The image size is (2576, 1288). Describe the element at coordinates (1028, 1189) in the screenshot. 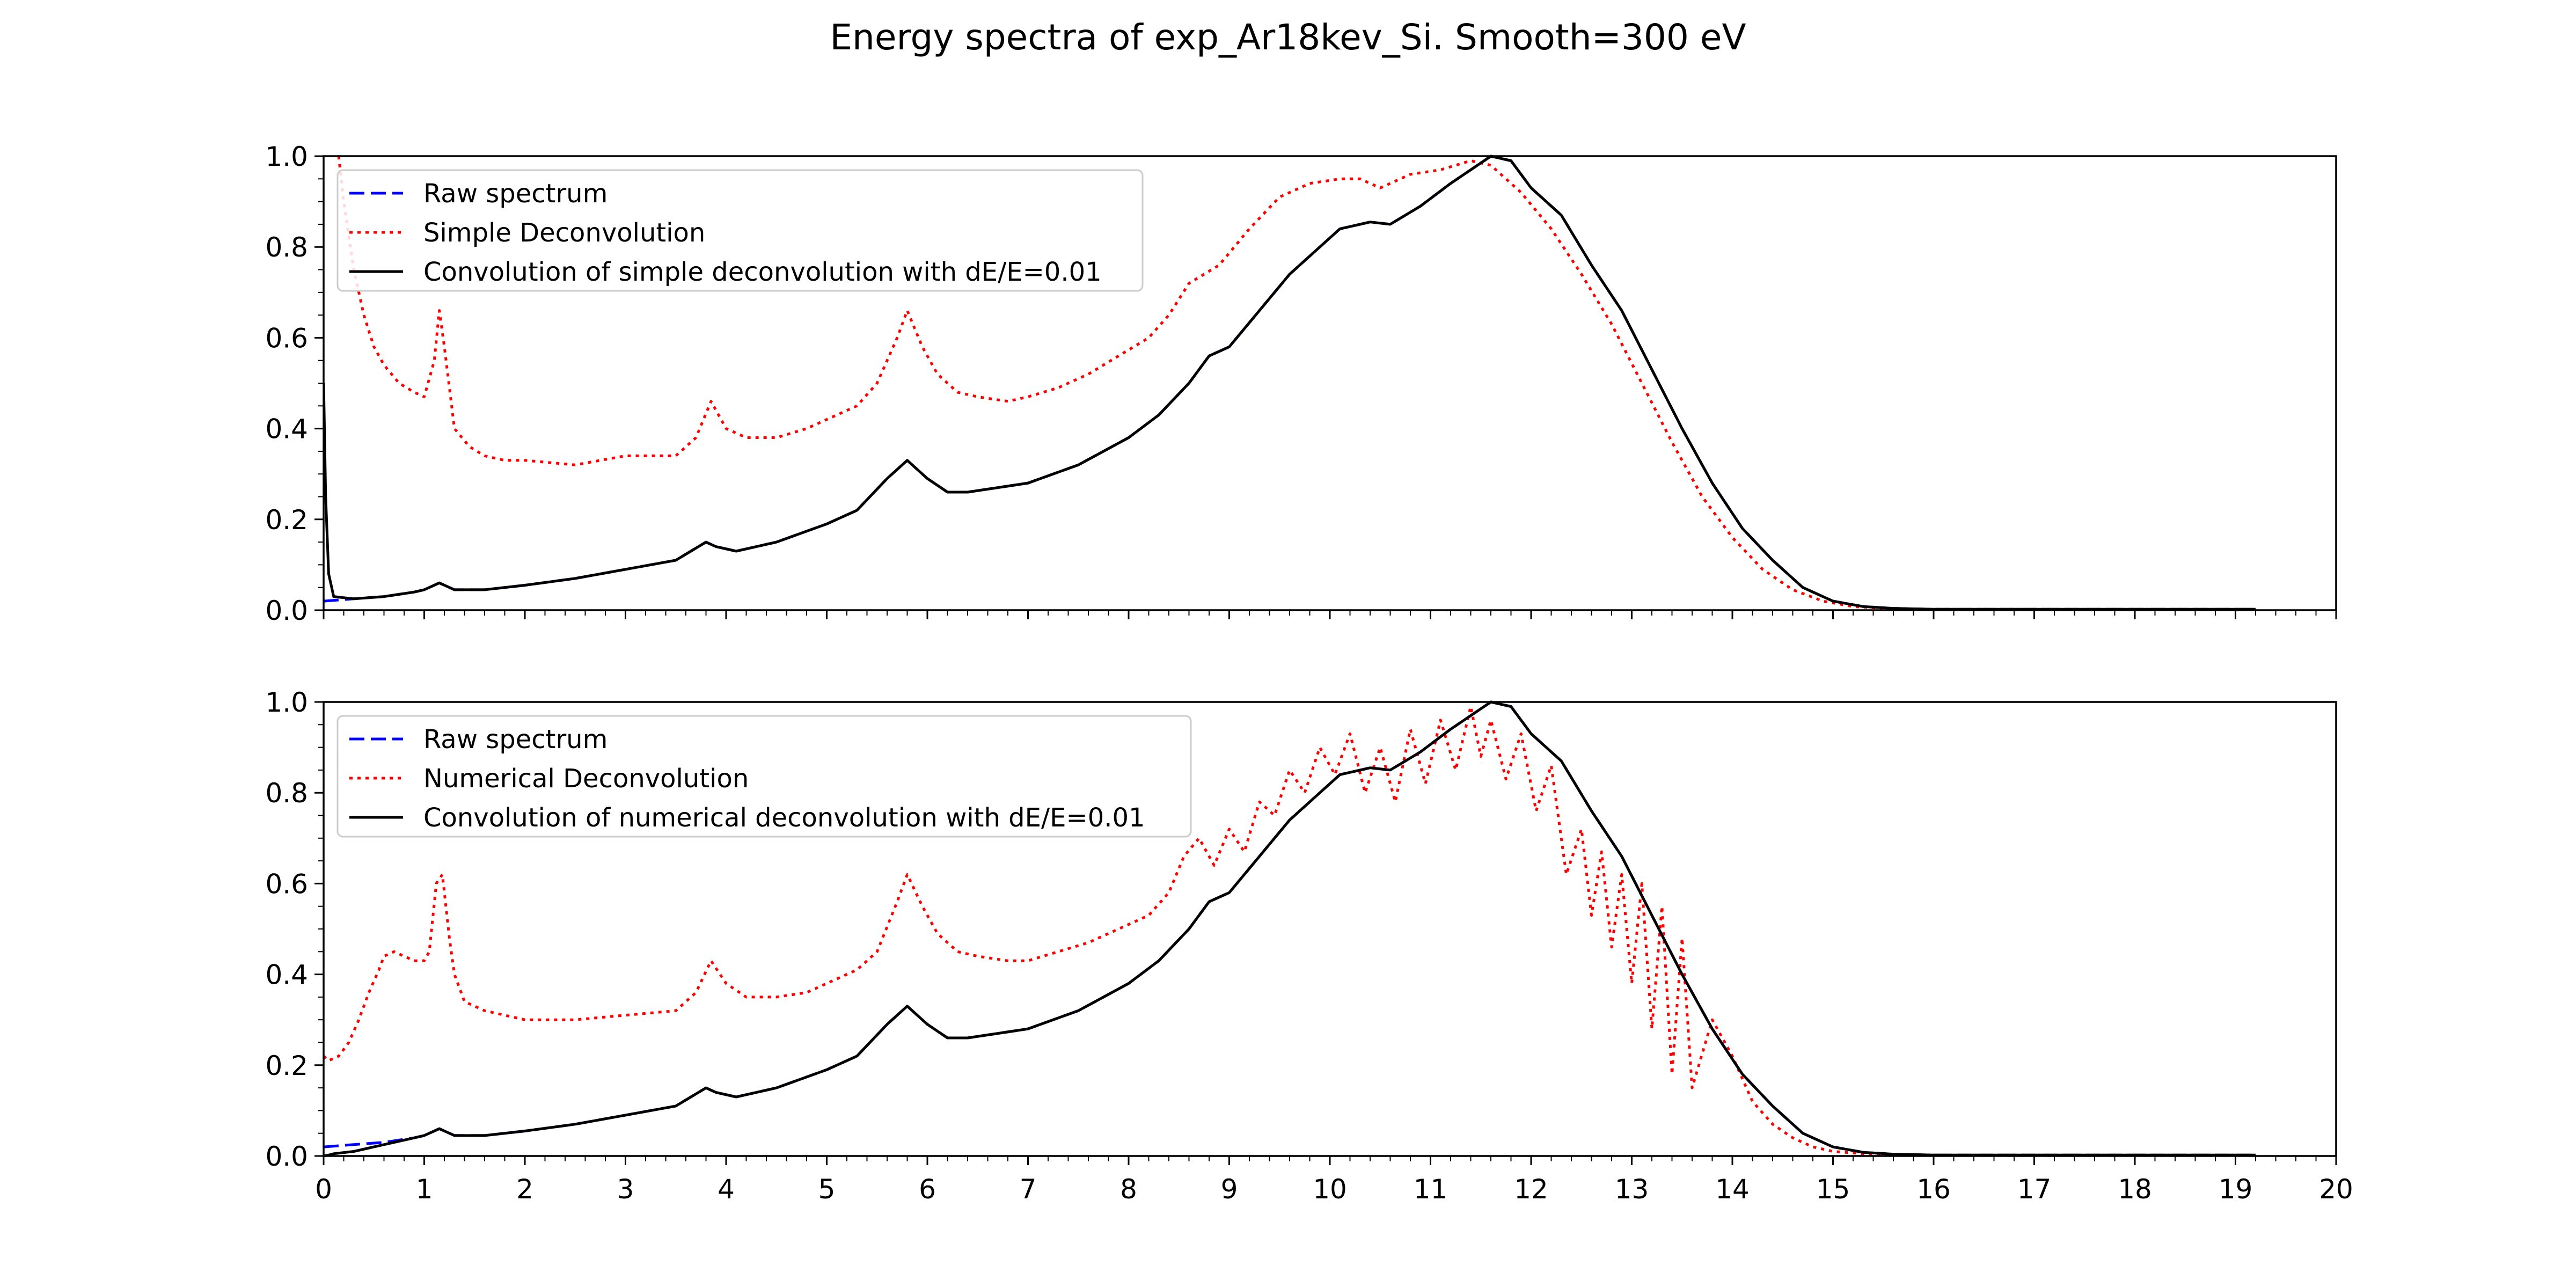

I see `x-tick-label: 7` at that location.